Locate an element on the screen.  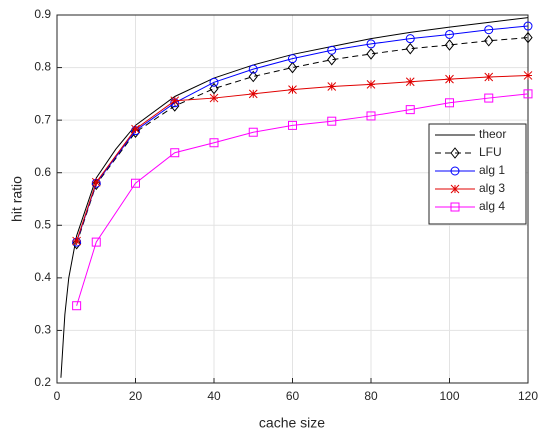
y-tick-label: 0.2 is located at coordinates (42, 382).